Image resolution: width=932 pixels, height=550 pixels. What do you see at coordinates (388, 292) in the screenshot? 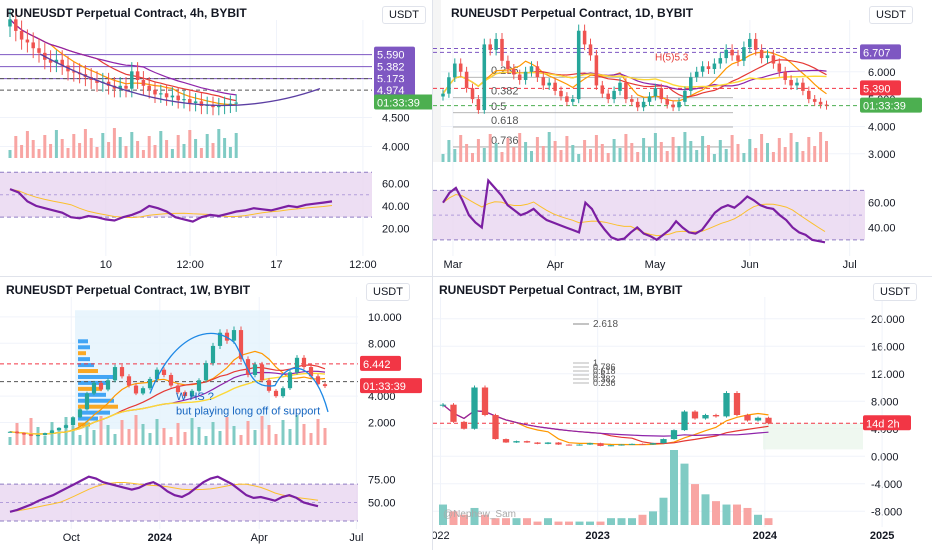
I see `currency-selector-1w: USDT` at bounding box center [388, 292].